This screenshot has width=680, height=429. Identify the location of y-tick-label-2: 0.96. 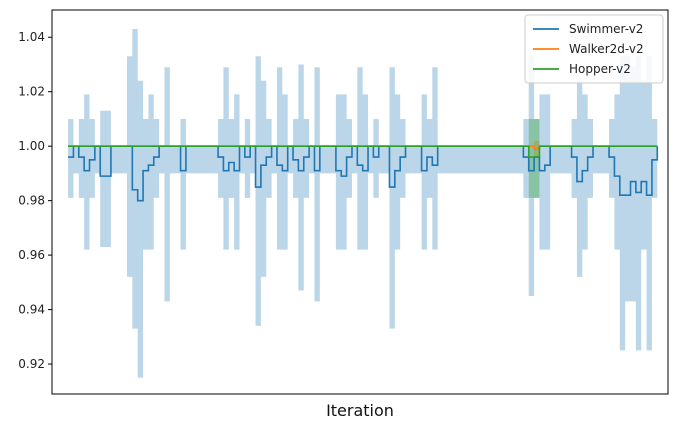
(31, 255).